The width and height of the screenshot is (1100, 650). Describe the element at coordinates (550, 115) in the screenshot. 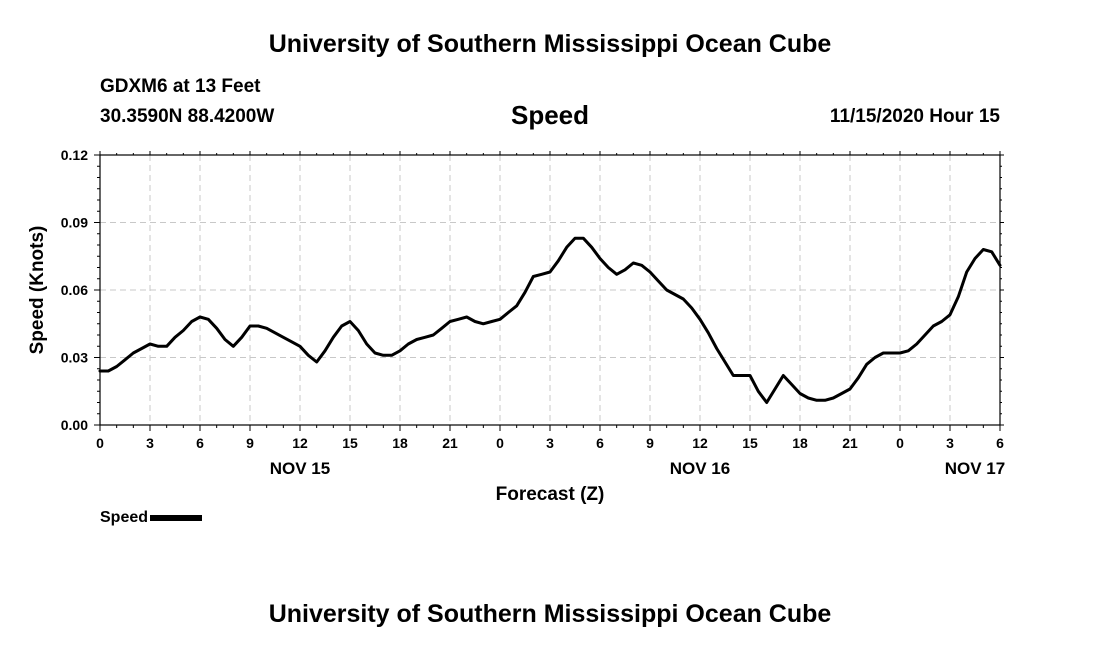

I see `chart-title: Speed` at that location.